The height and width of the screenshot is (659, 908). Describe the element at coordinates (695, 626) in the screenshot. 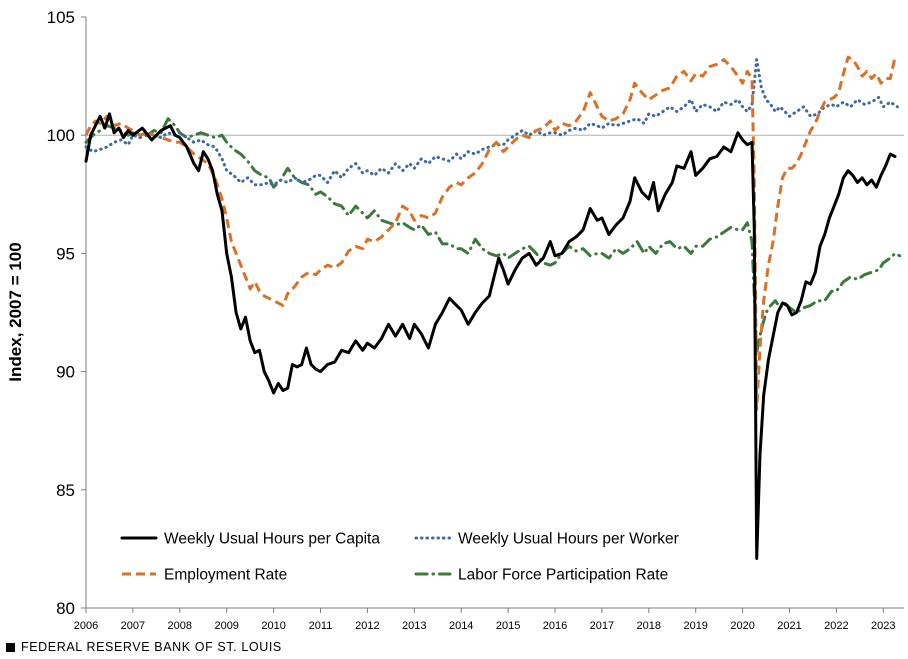

I see `x-tick-label: 2019` at that location.